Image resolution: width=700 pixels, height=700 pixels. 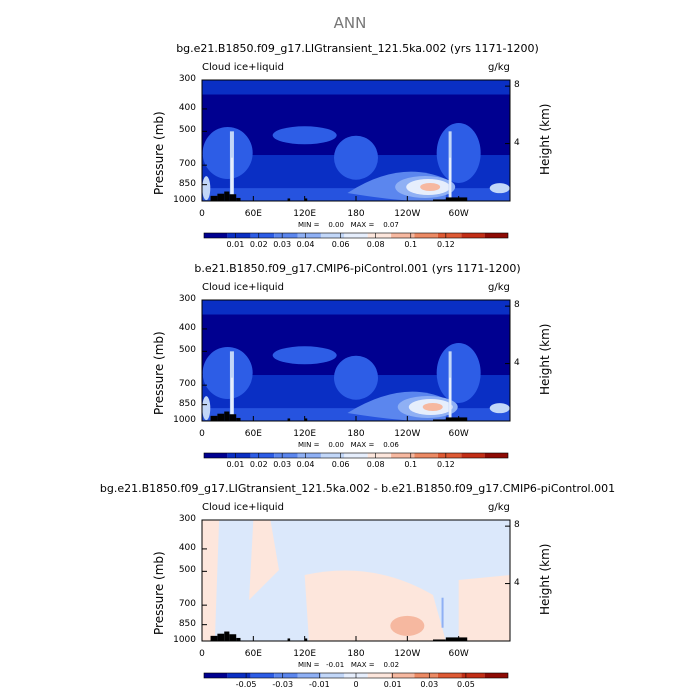 I want to click on xtick-label: 0, so click(x=202, y=654).